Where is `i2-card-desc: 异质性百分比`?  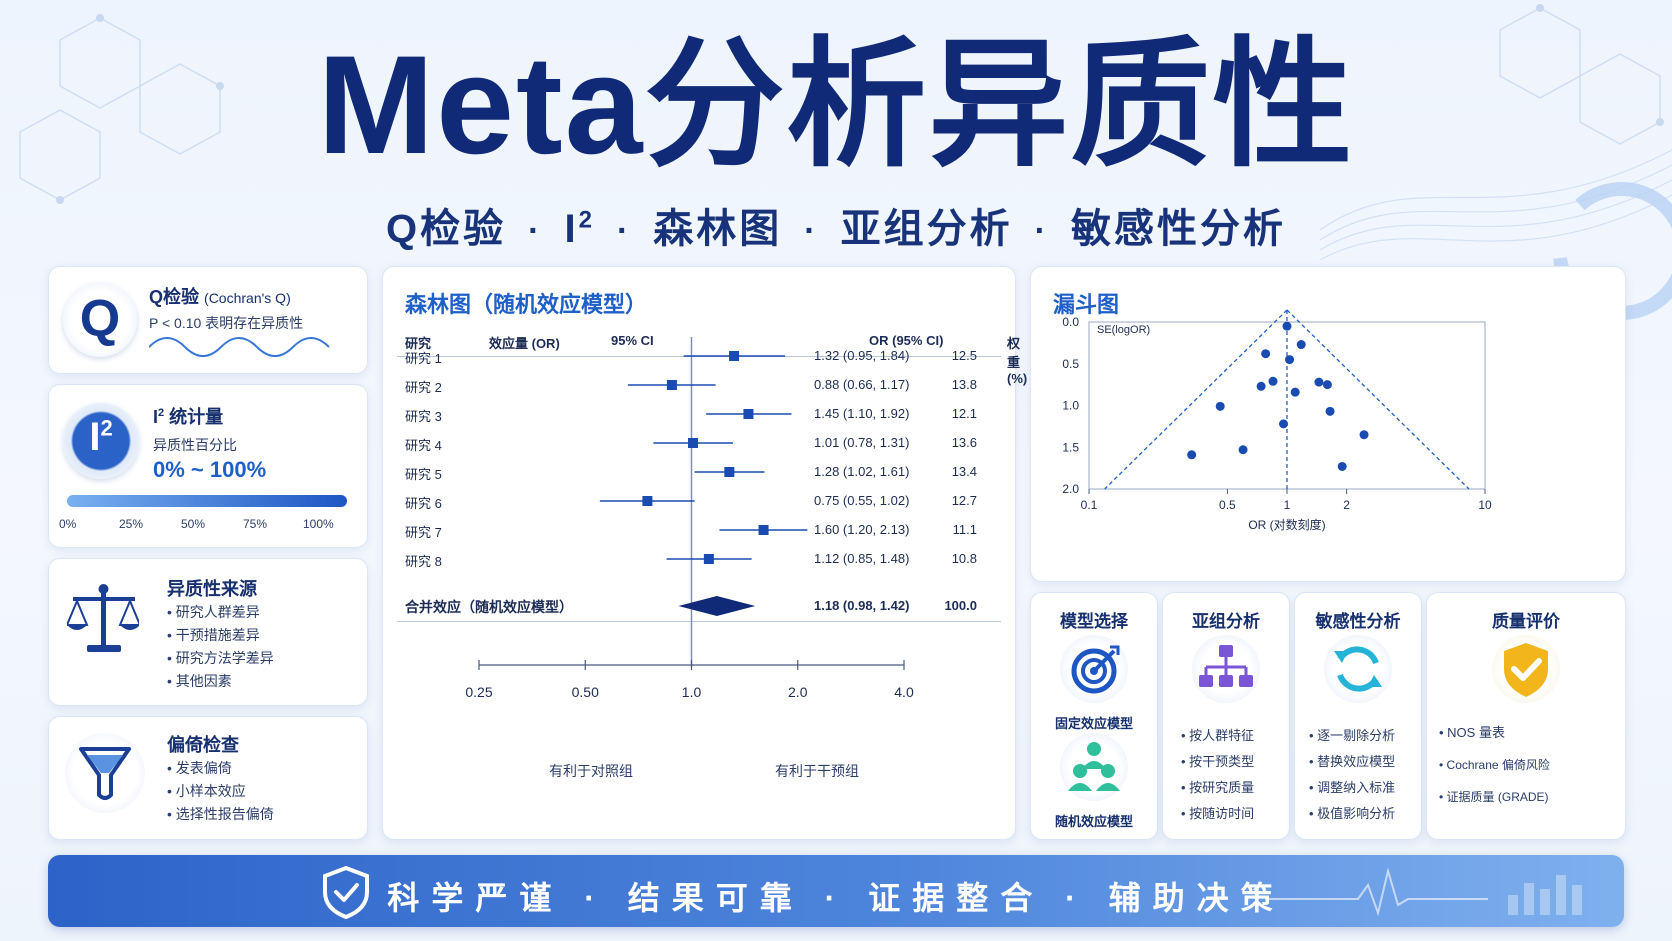 i2-card-desc: 异质性百分比 is located at coordinates (195, 445).